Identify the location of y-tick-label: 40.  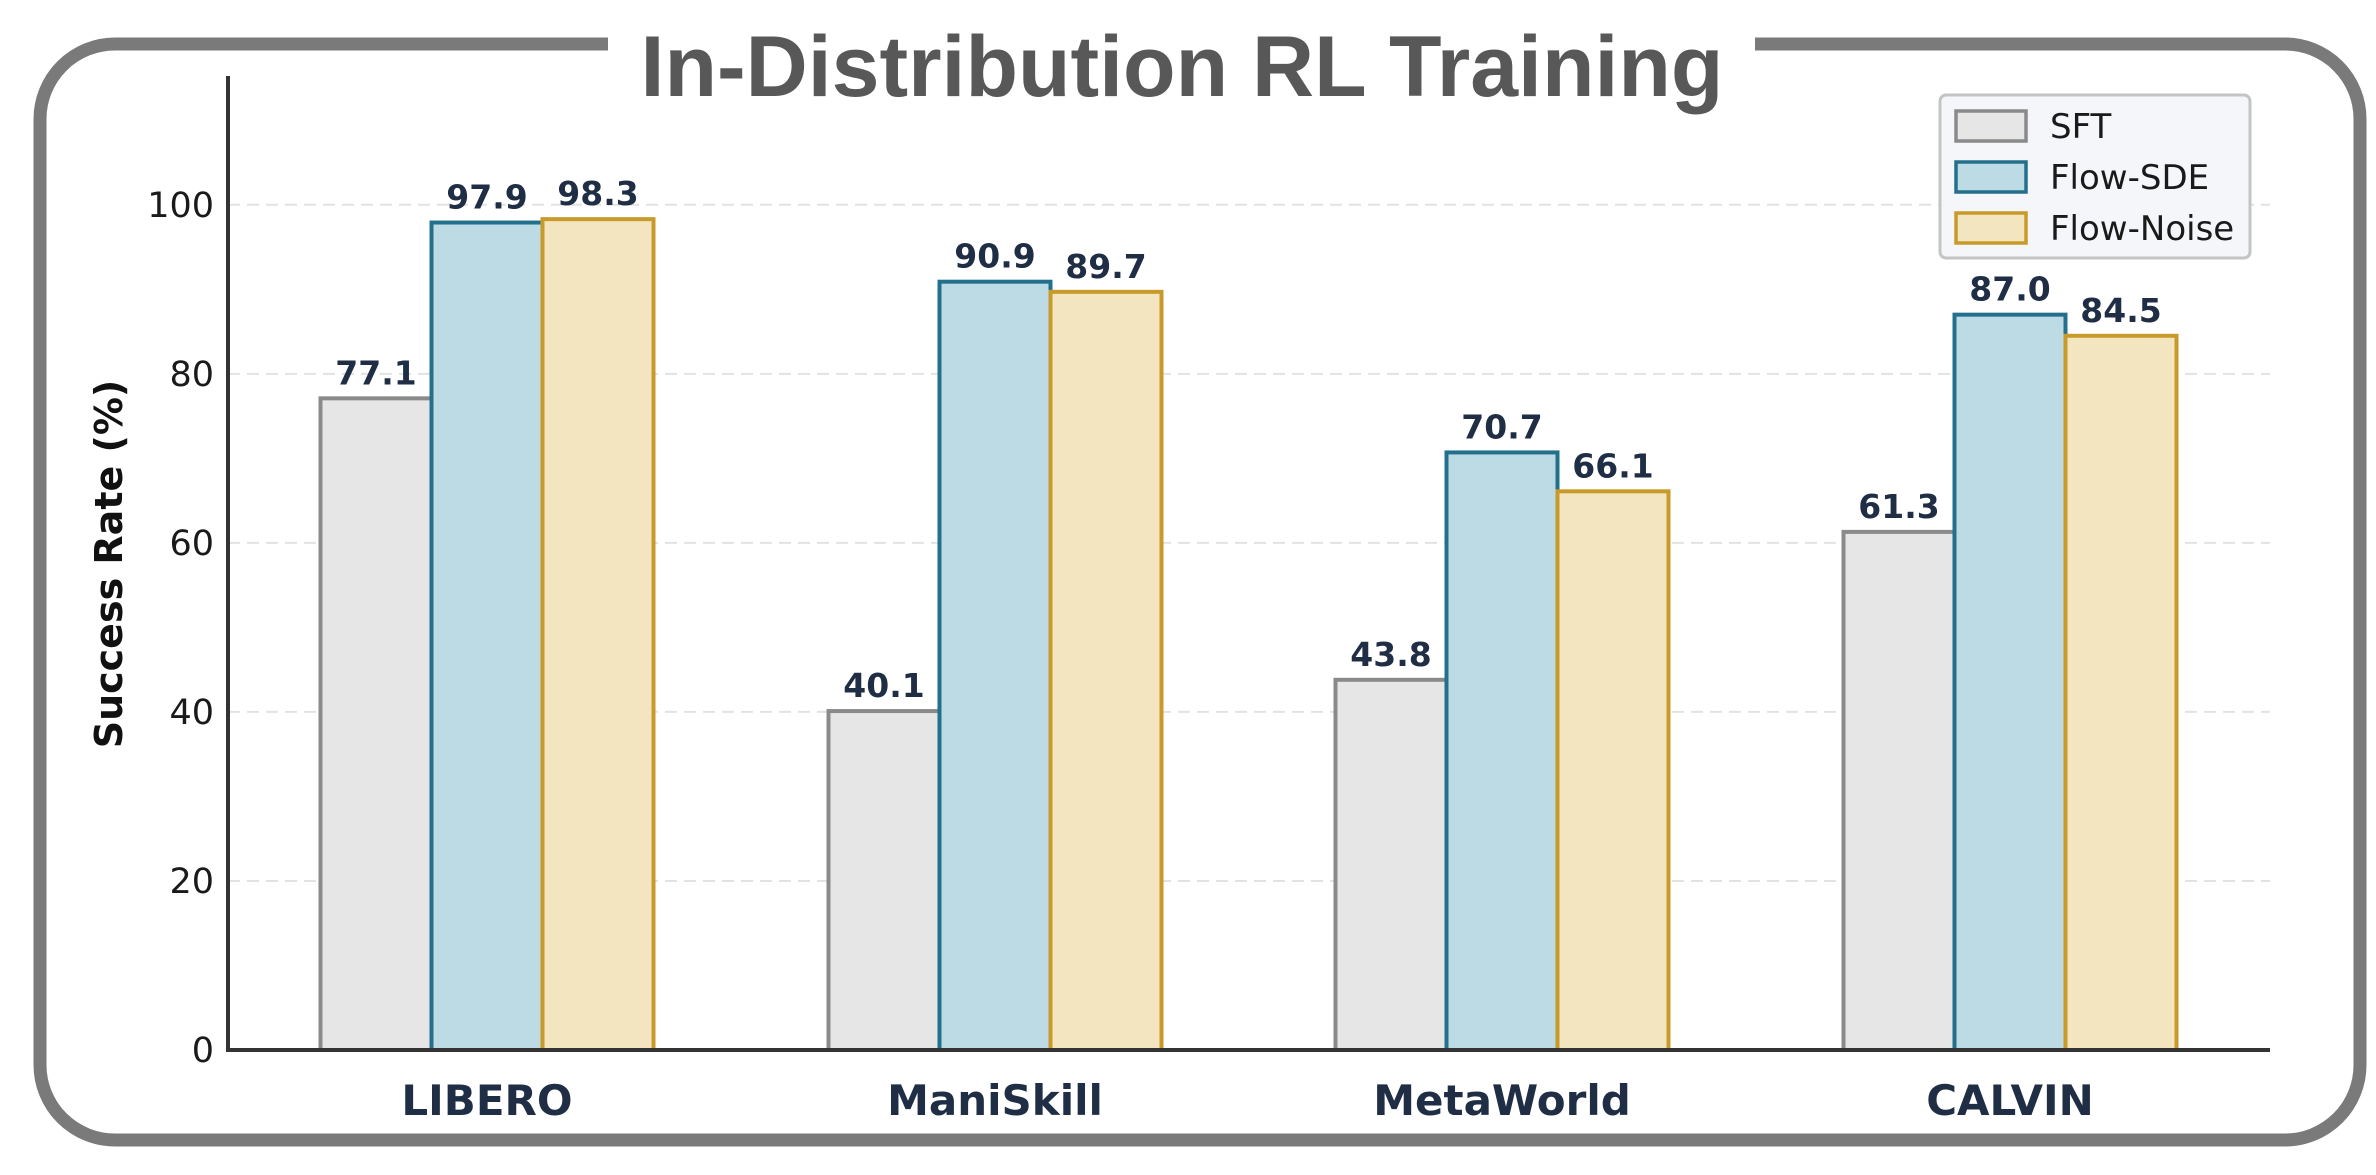
(191, 713).